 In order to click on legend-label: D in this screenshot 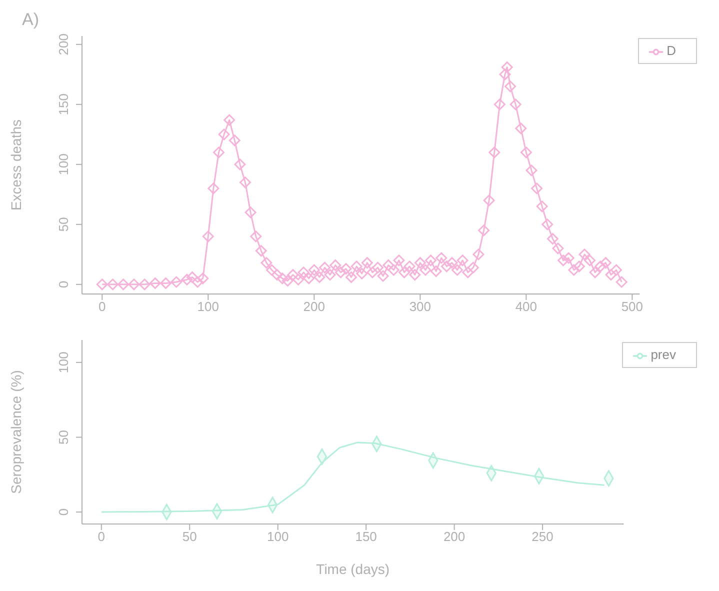, I will do `click(671, 50)`.